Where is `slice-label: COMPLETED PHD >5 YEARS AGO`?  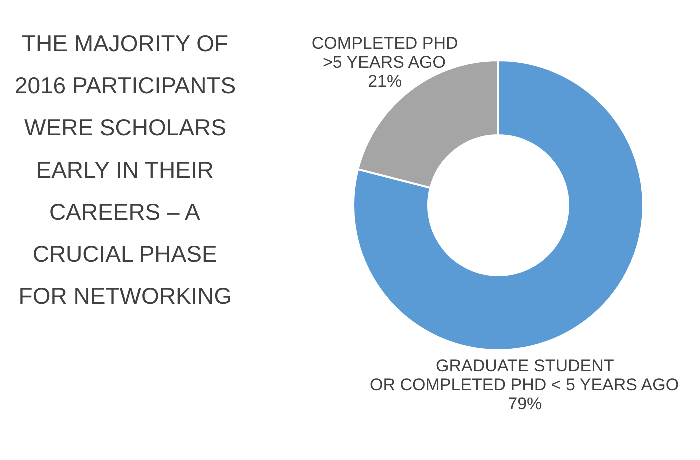 slice-label: COMPLETED PHD >5 YEARS AGO is located at coordinates (385, 53).